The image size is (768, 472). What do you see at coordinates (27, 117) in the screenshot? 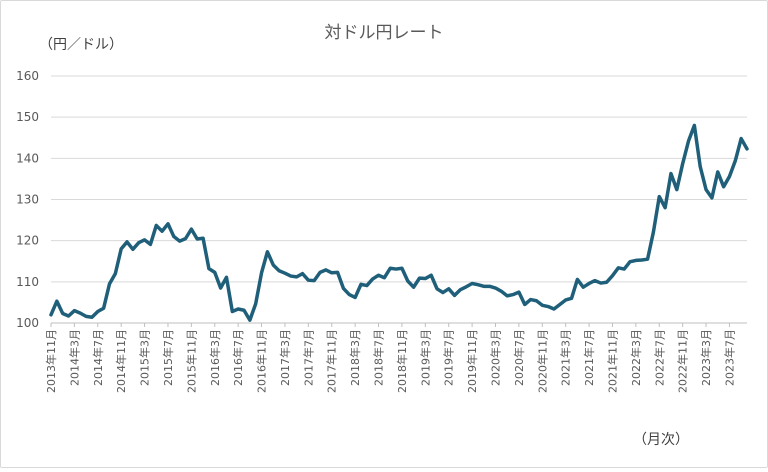
I see `y-tick-label: 150` at bounding box center [27, 117].